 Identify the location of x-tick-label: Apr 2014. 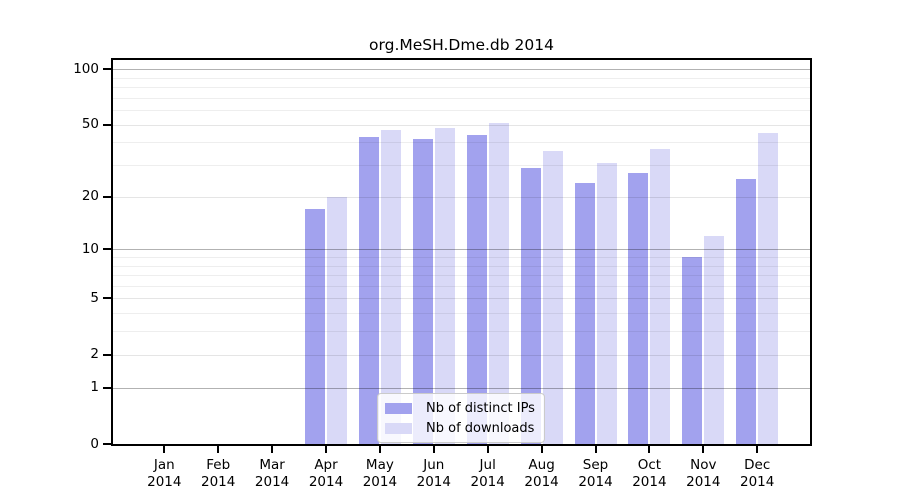
(326, 473).